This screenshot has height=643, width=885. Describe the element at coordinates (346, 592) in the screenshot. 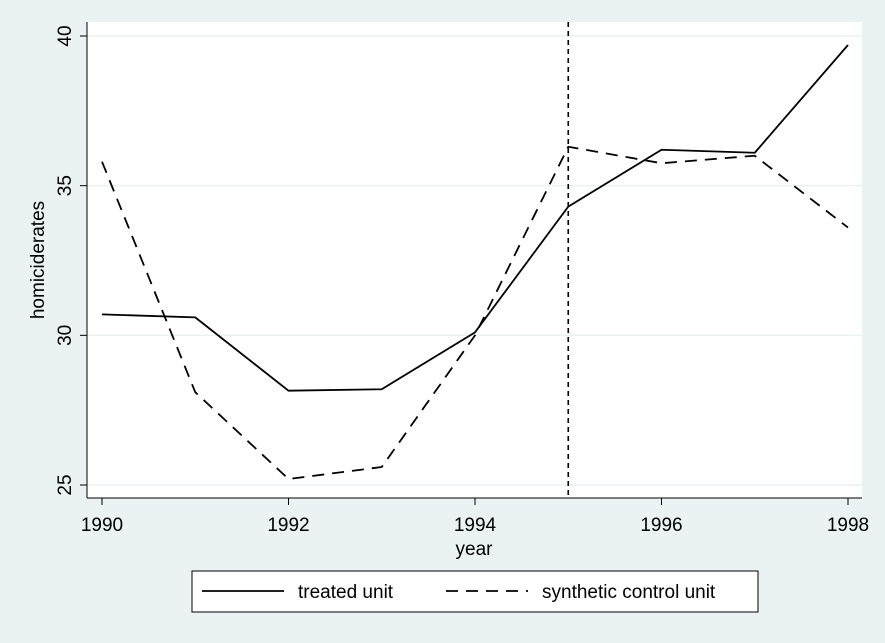

I see `legend-label-treated: treated unit` at that location.